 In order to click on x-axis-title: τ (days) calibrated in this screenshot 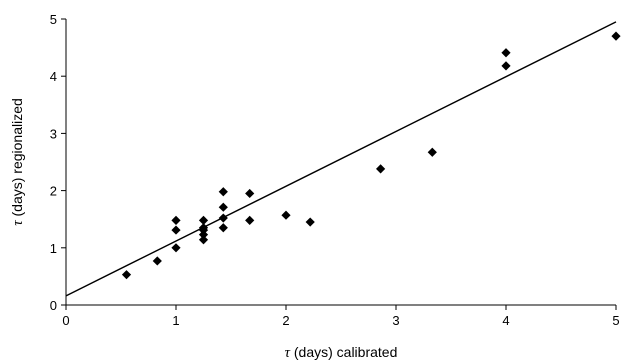, I will do `click(341, 352)`.